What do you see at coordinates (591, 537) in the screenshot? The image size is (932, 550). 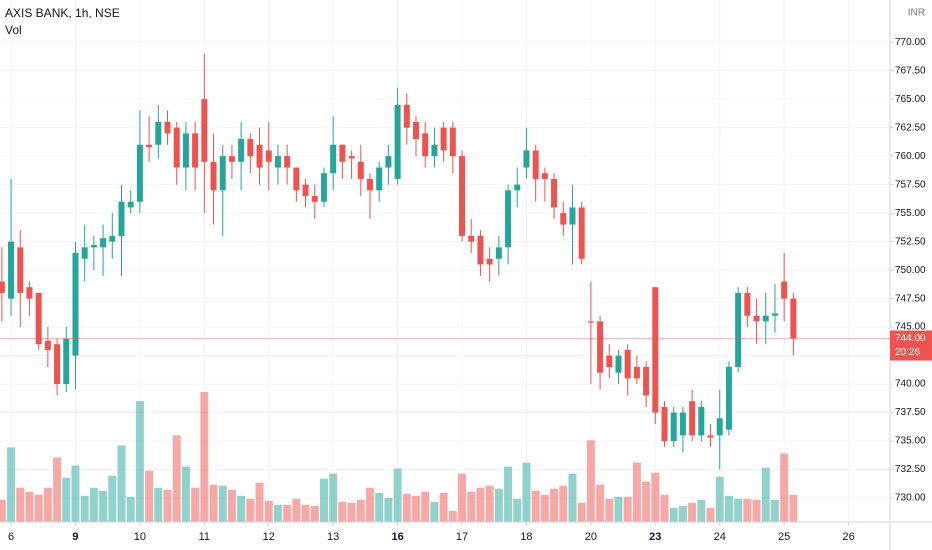 I see `x-tick-label: 20` at bounding box center [591, 537].